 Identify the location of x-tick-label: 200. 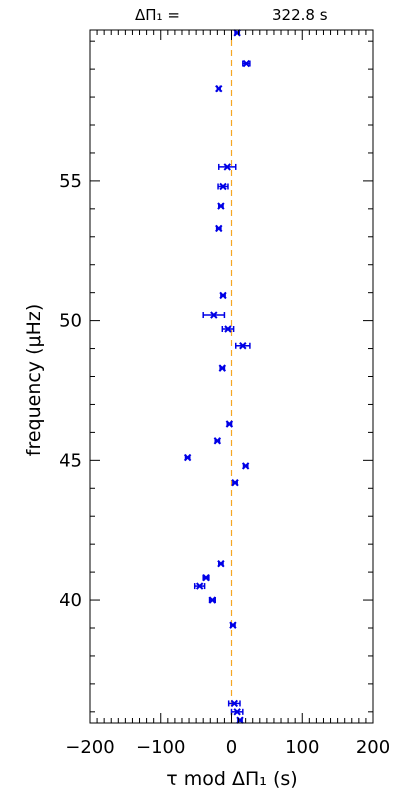
(373, 747).